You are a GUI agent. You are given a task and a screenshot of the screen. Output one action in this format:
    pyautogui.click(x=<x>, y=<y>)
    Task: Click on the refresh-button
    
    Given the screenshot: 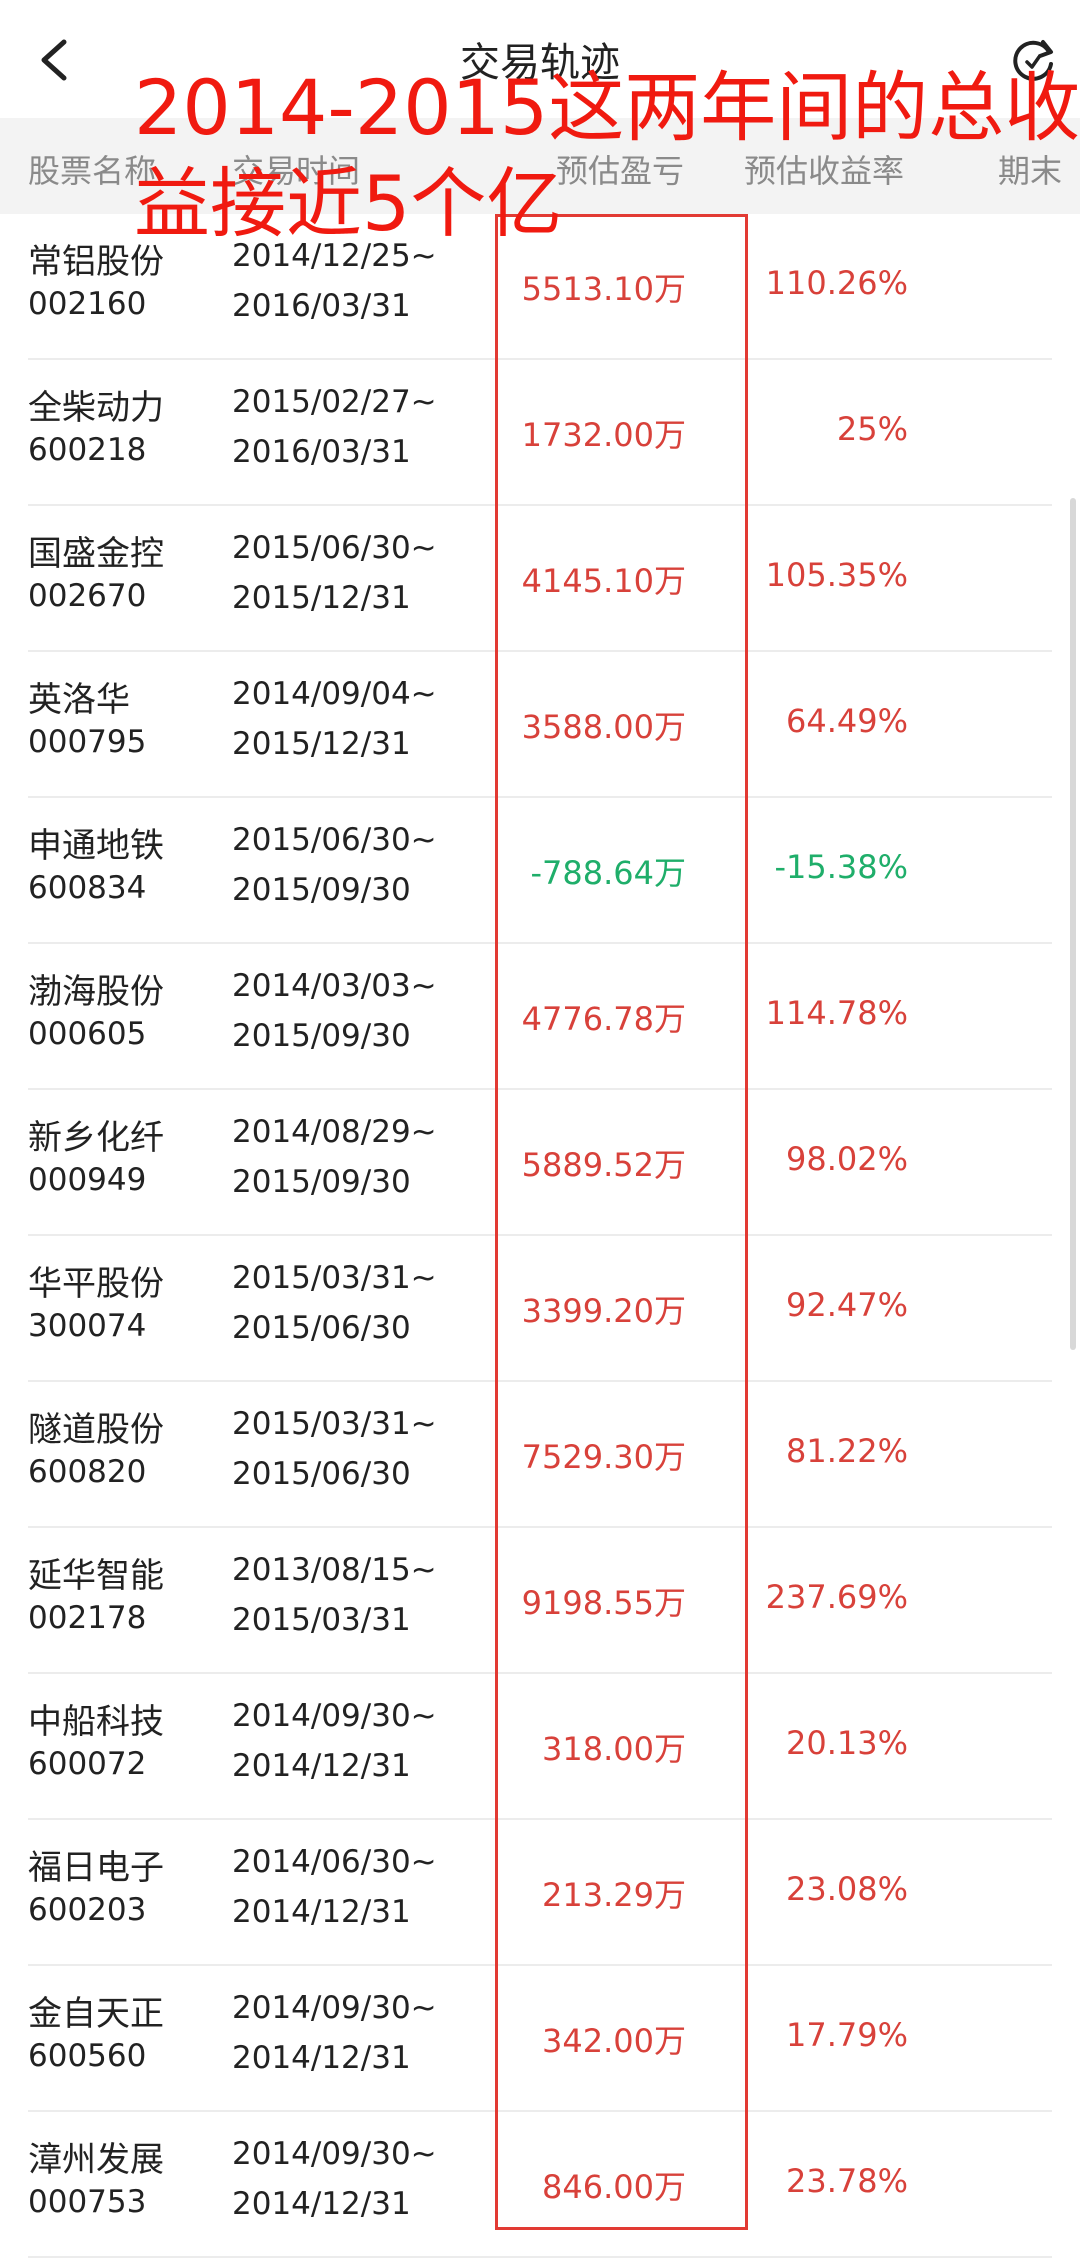 What is the action you would take?
    pyautogui.click(x=1033, y=60)
    